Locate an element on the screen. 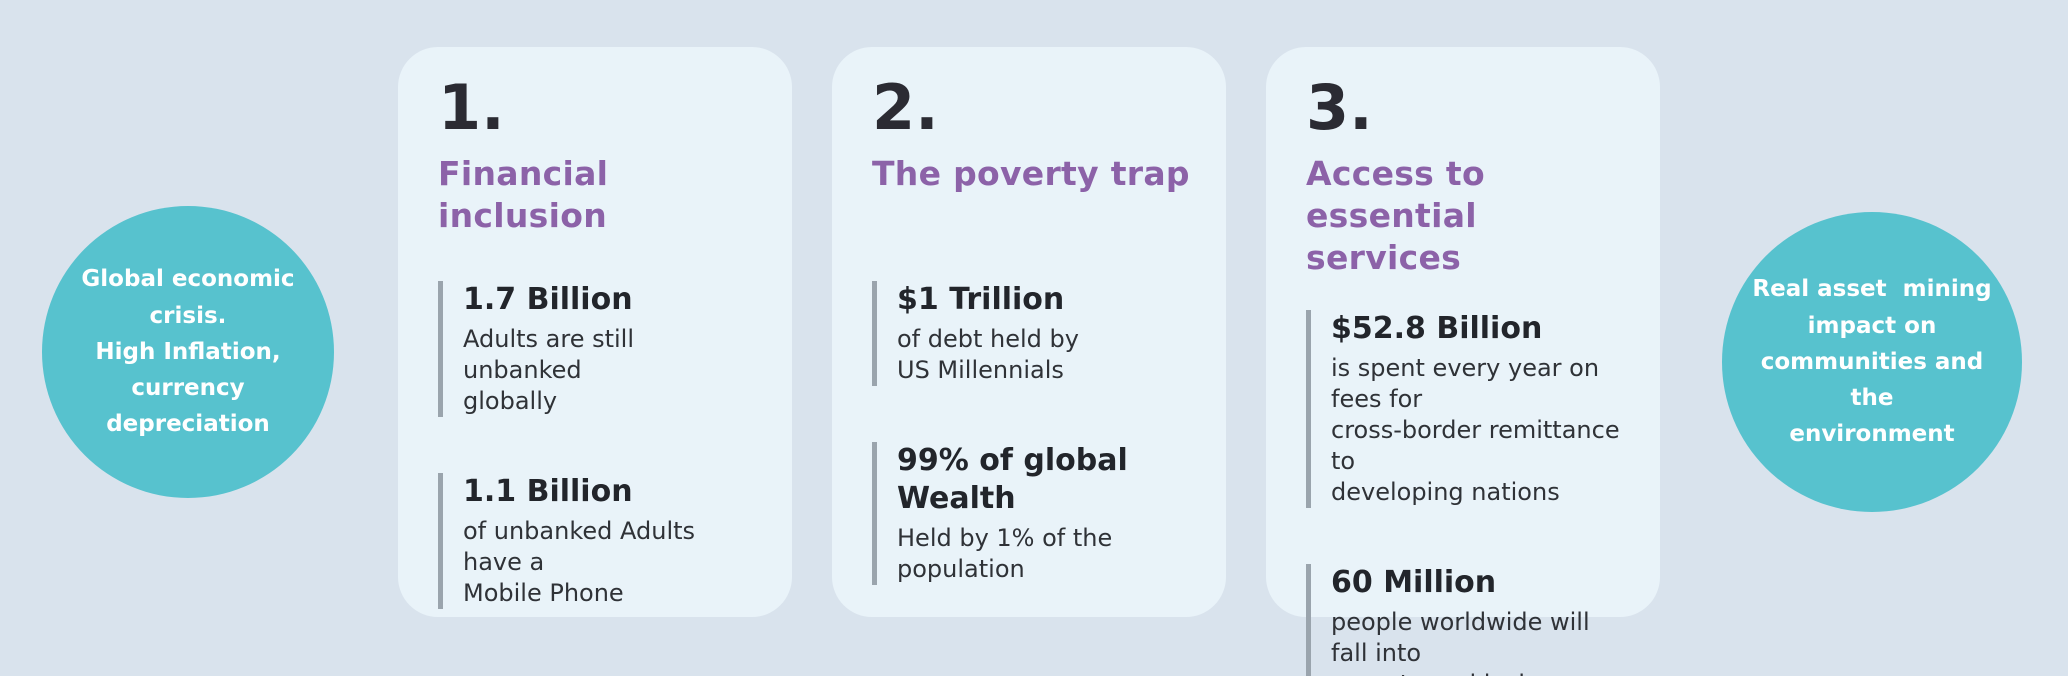  card-title: Access to essential services is located at coordinates (1395, 216).